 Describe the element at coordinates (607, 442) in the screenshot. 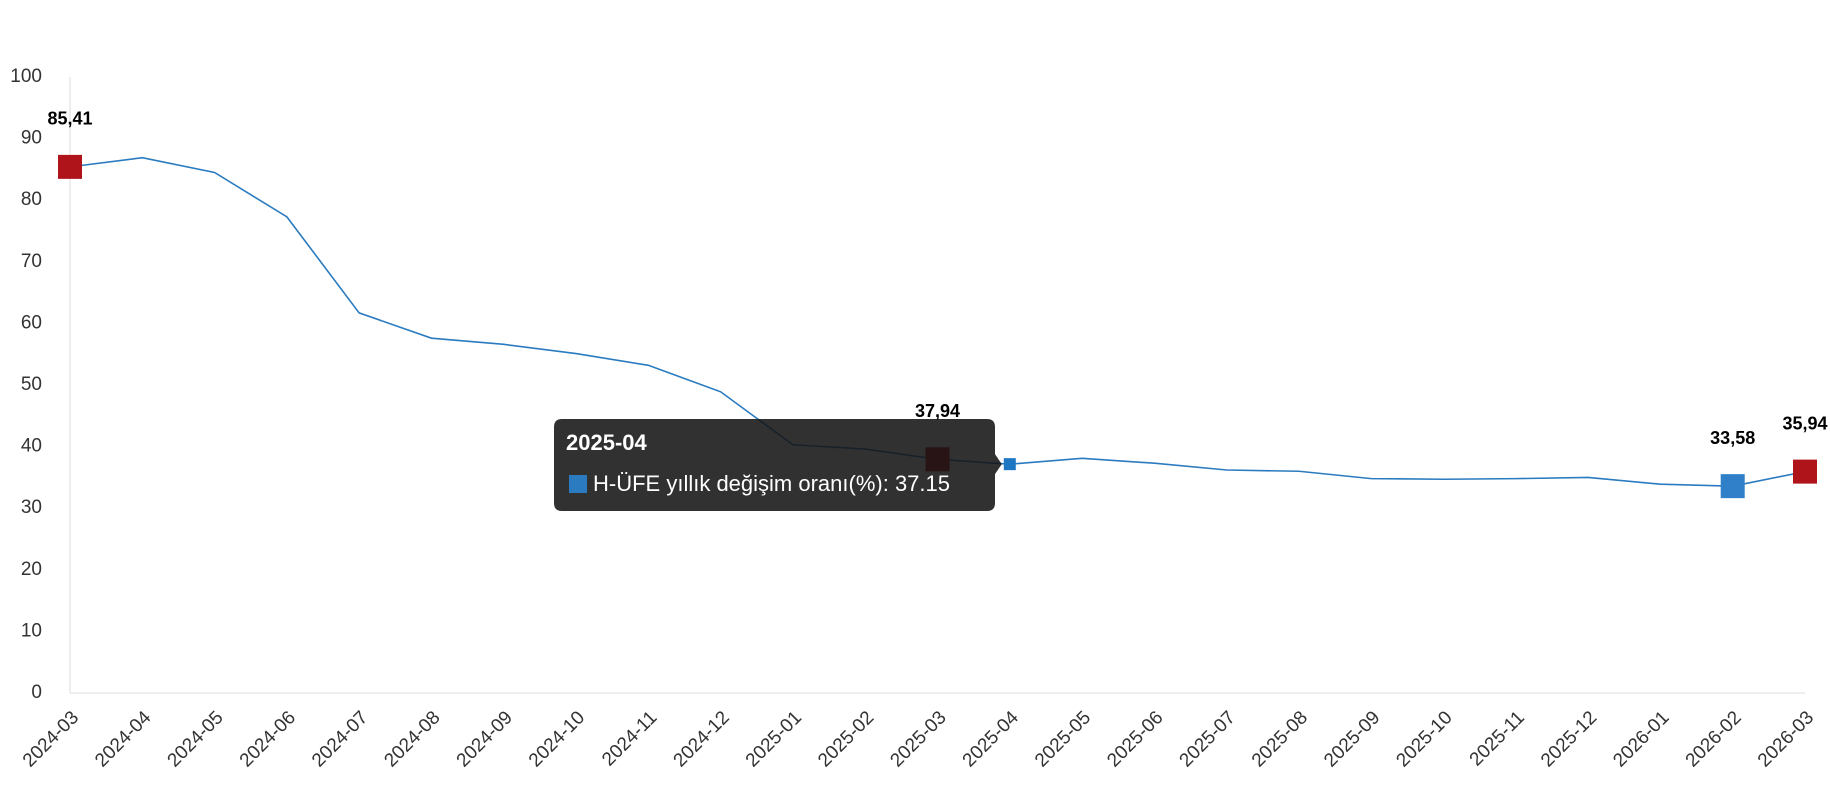

I see `tooltip-title: 2025-04` at that location.